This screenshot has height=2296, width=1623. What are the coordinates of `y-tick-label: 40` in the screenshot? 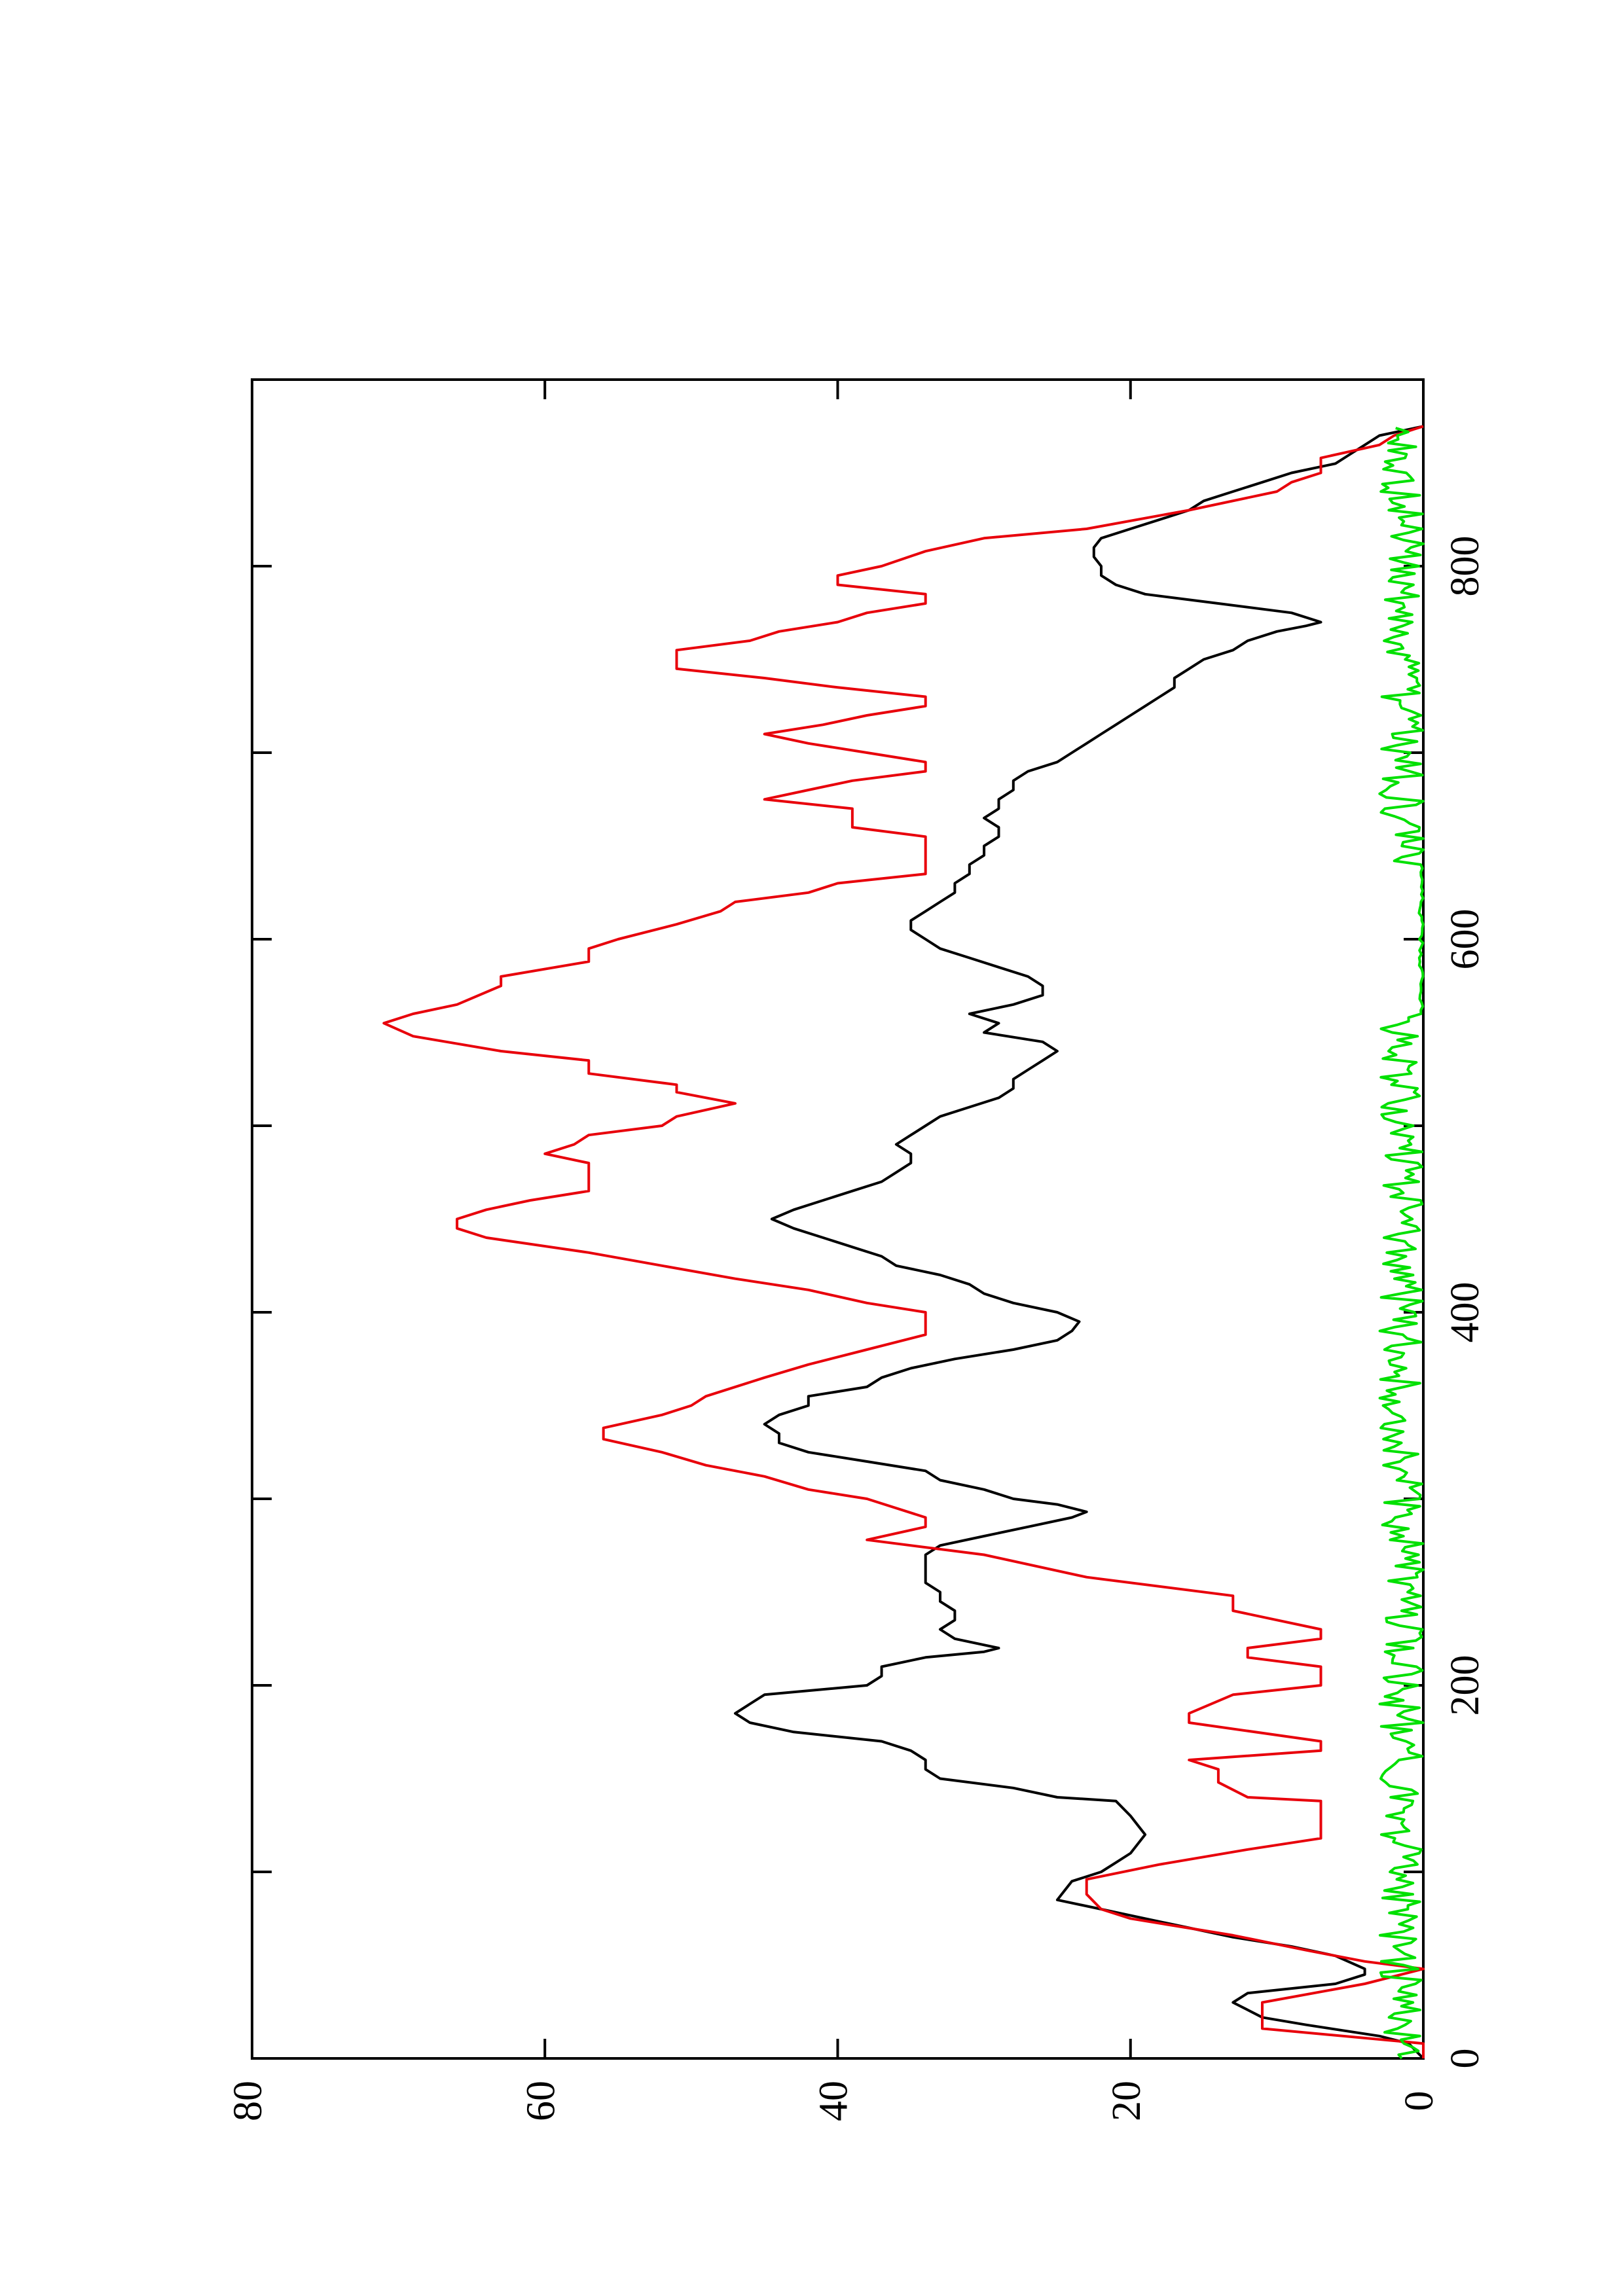 It's located at (834, 2101).